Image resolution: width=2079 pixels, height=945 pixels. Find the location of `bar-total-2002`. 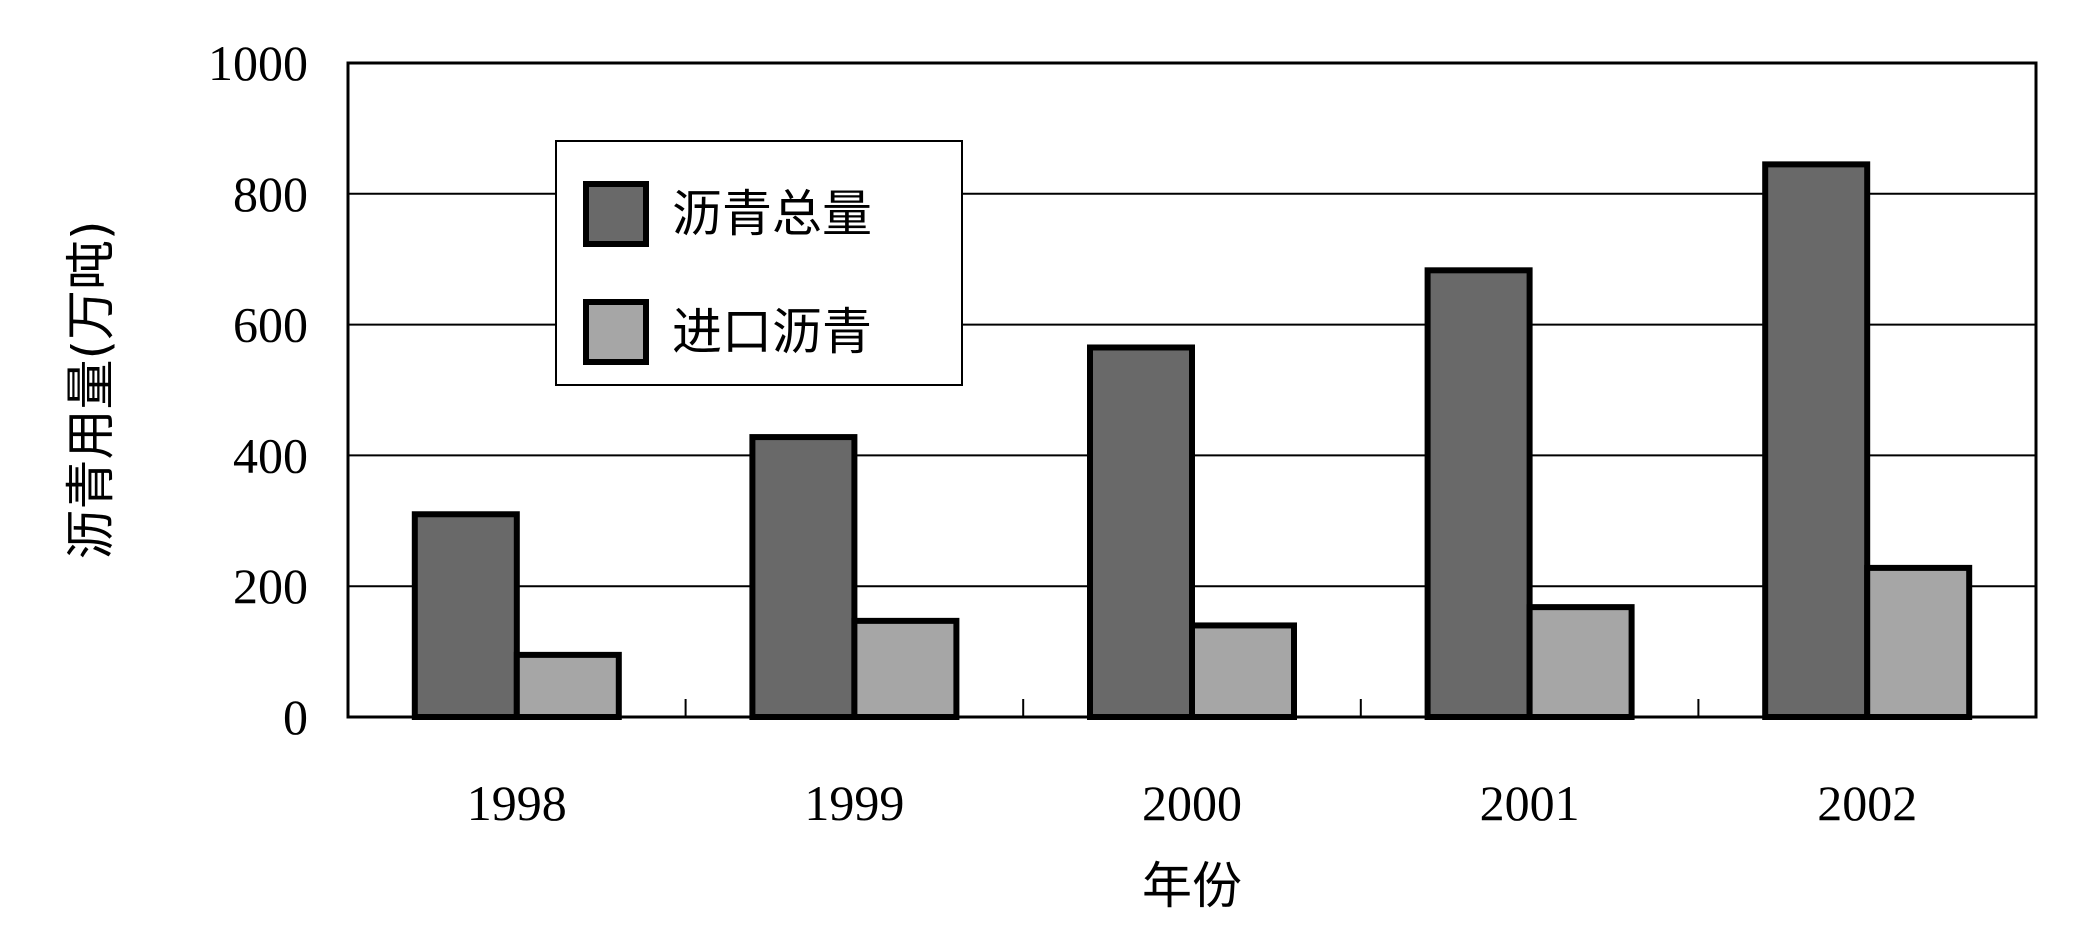

bar-total-2002 is located at coordinates (1816, 440).